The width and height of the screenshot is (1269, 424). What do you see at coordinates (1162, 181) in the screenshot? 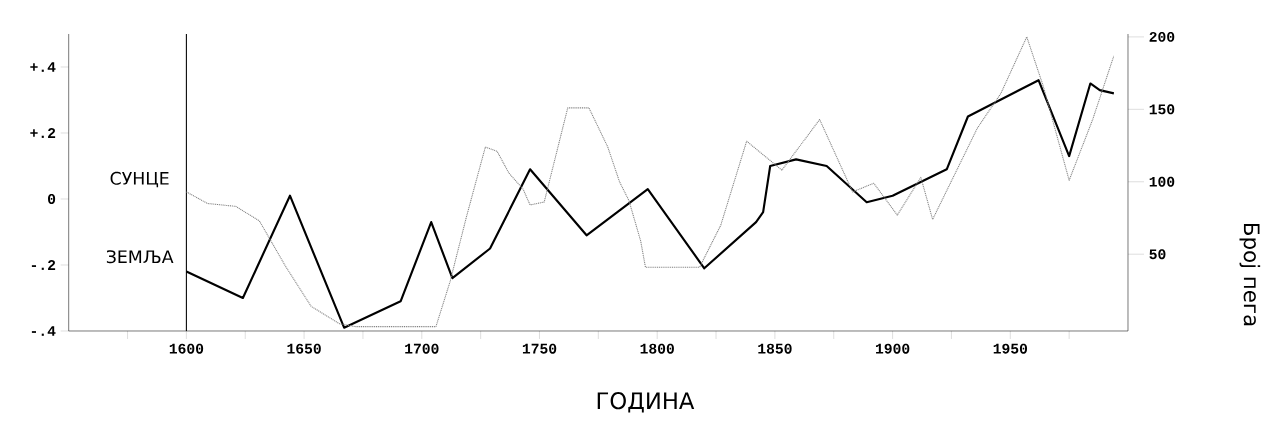
I see `y2-tick-label: 100` at bounding box center [1162, 181].